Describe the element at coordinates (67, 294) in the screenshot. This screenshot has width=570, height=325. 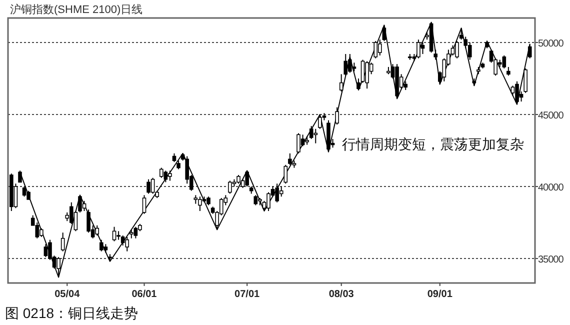
I see `x-tick-label: 05/04` at that location.